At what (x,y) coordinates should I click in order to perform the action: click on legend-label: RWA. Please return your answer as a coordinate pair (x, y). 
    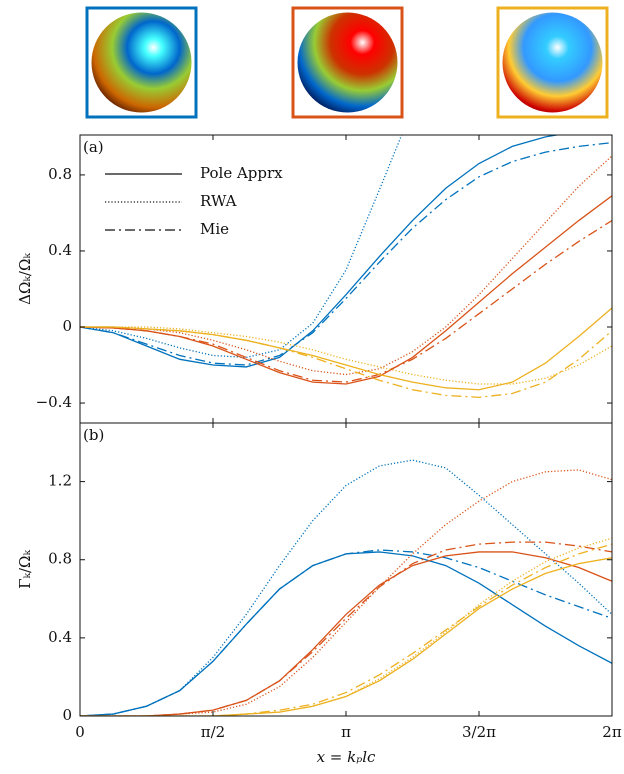
    Looking at the image, I should click on (218, 201).